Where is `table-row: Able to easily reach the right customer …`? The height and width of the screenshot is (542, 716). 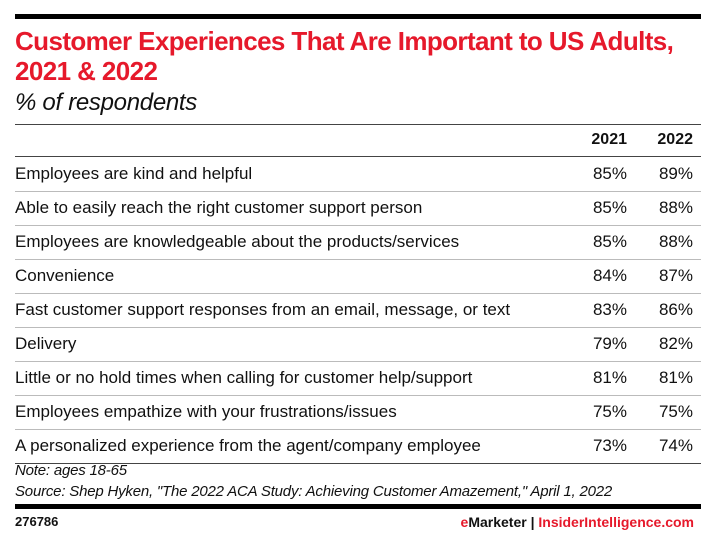 table-row: Able to easily reach the right customer … is located at coordinates (358, 208).